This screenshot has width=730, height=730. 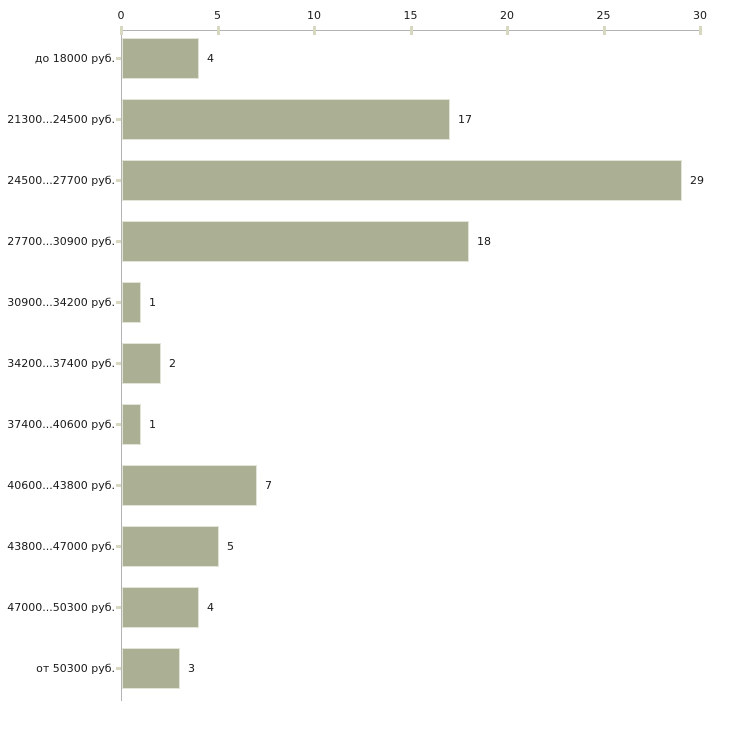 I want to click on category-label: 47000...50300 руб., so click(x=61, y=607).